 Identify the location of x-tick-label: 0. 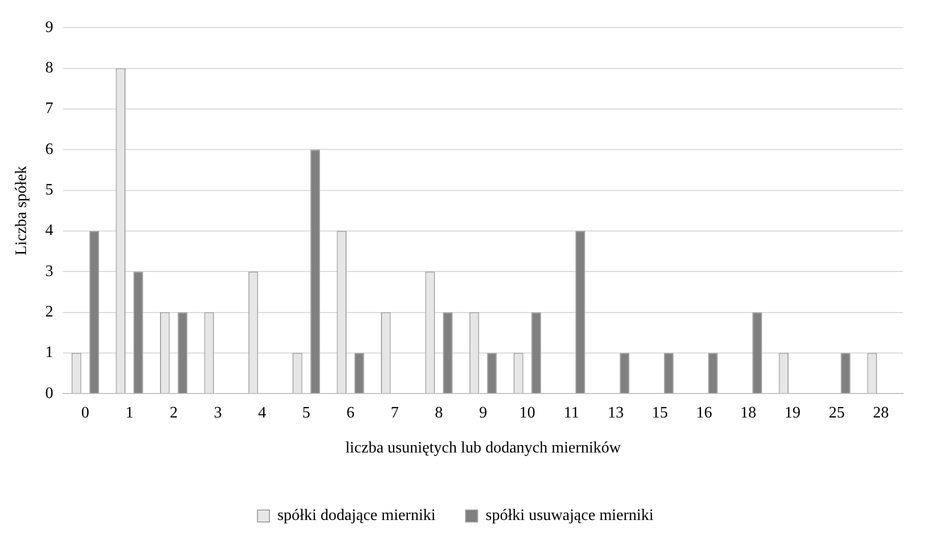
(85, 413).